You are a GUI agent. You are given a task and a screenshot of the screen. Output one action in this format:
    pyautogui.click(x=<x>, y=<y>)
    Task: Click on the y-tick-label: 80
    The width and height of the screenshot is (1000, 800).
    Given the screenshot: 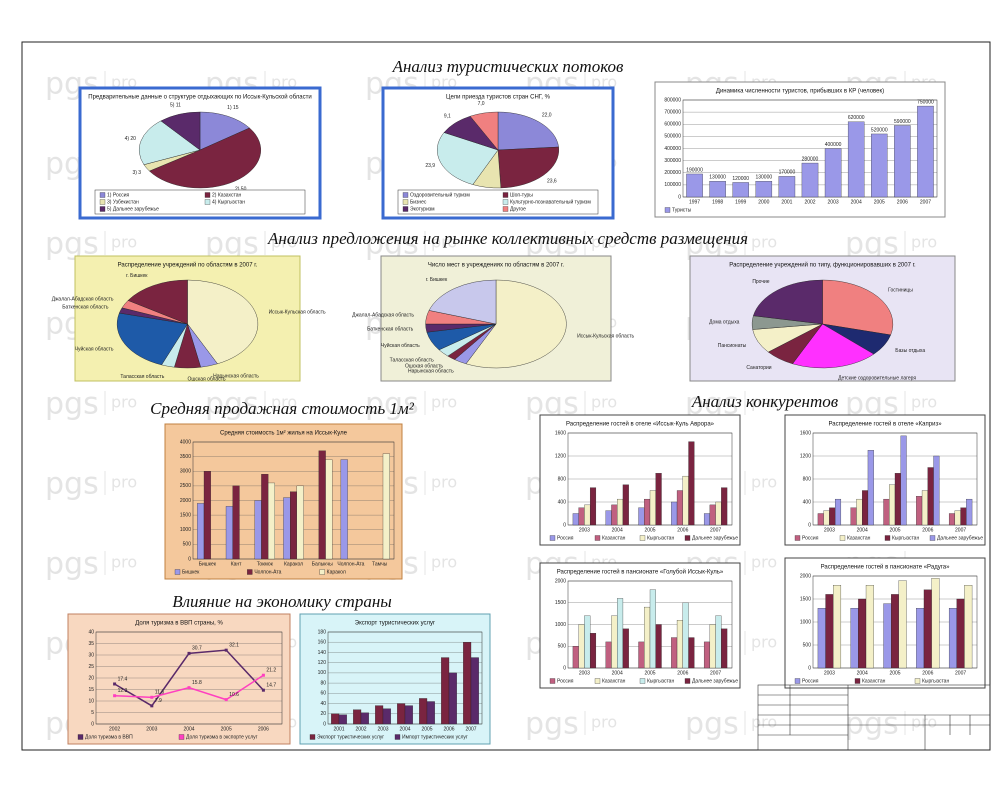 What is the action you would take?
    pyautogui.click(x=323, y=683)
    